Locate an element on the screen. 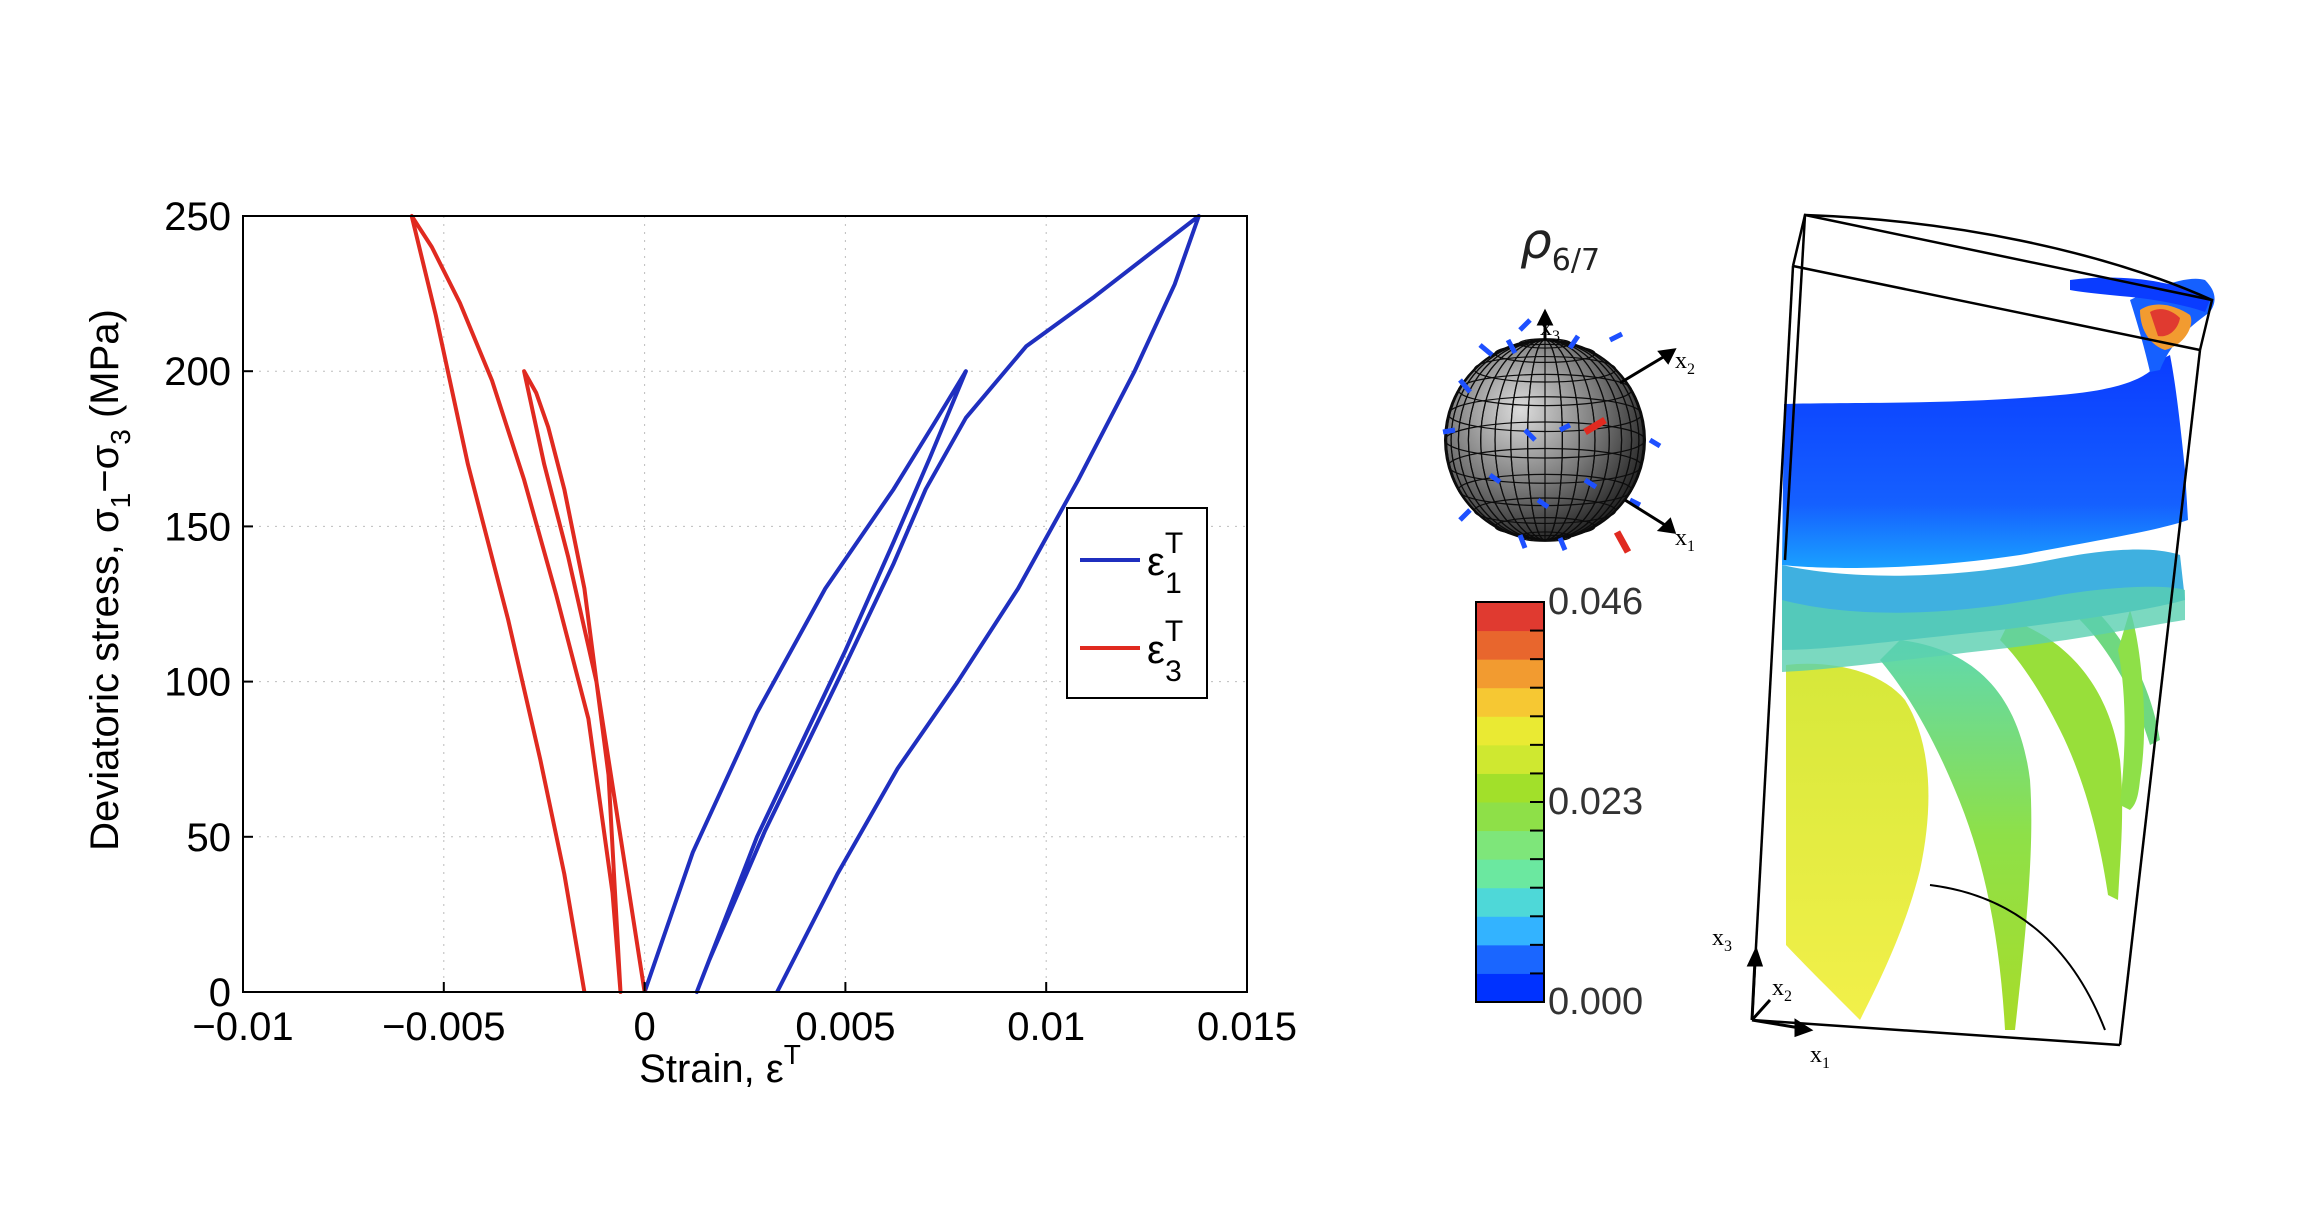 The width and height of the screenshot is (2301, 1217). y-tick-label: 50 is located at coordinates (209, 838).